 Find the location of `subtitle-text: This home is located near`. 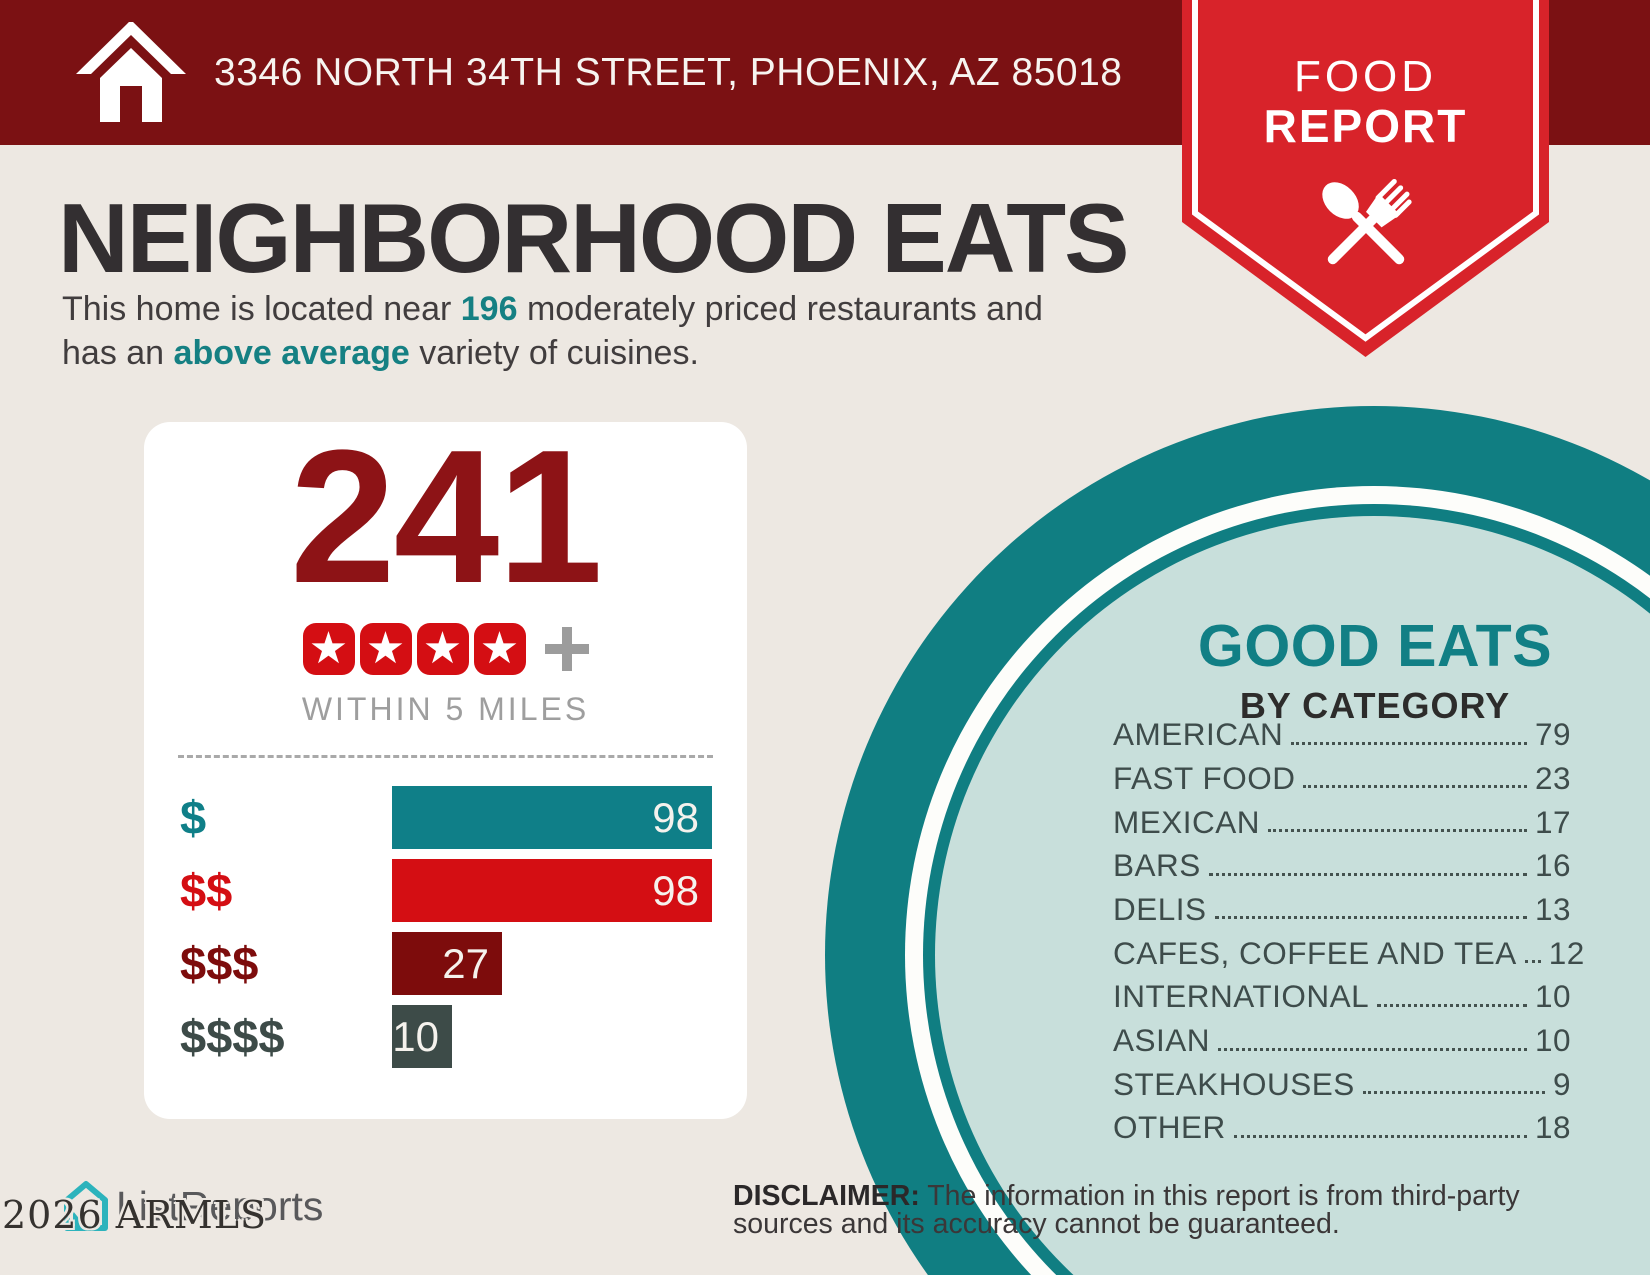

subtitle-text: This home is located near is located at coordinates (261, 309).